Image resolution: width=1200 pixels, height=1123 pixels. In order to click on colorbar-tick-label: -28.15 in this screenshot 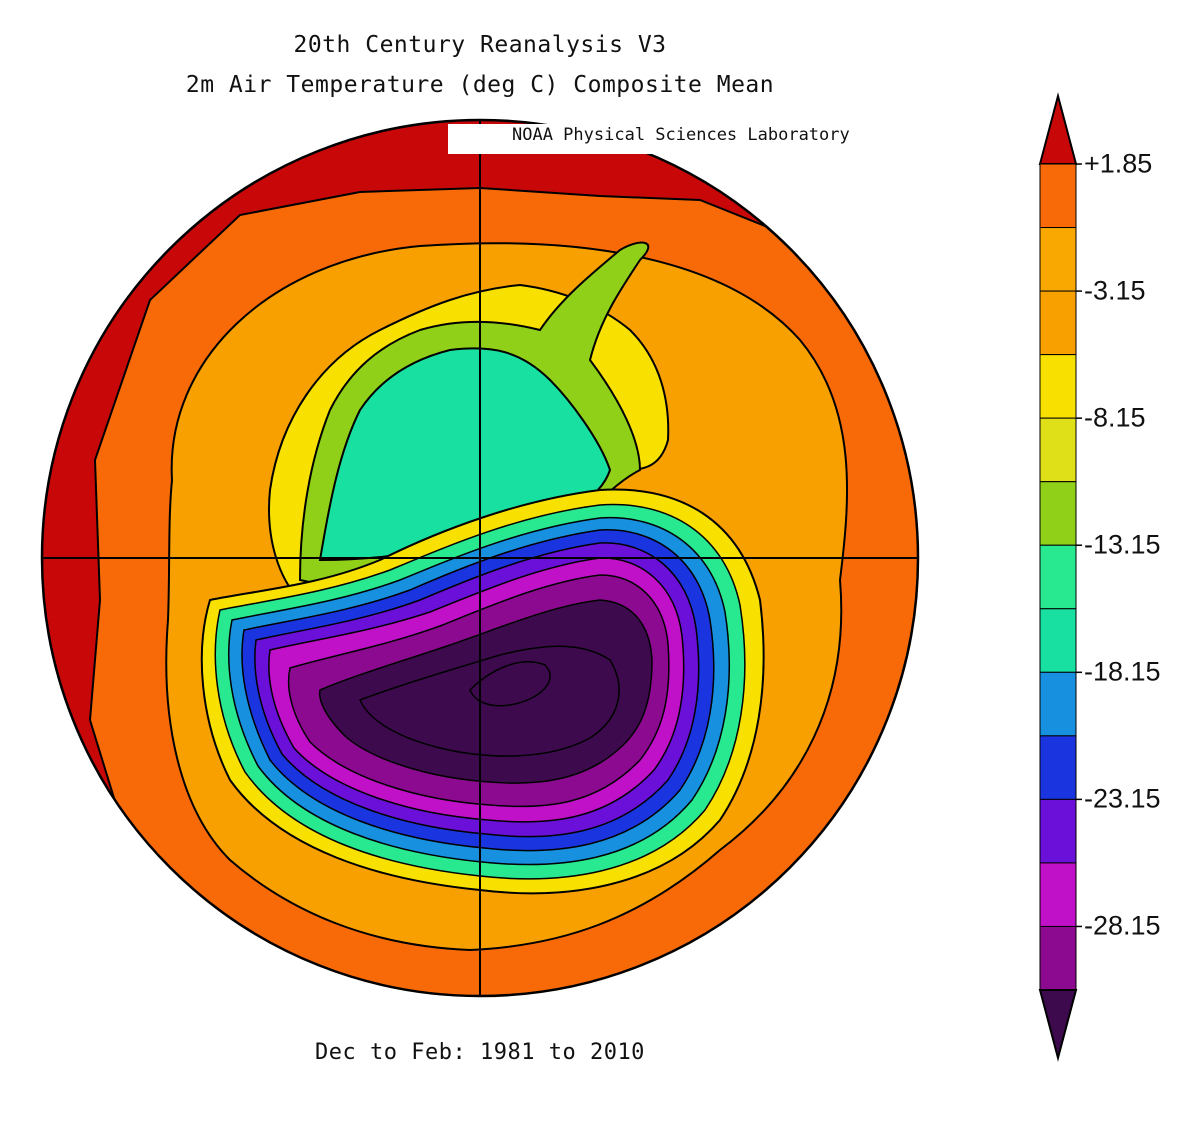, I will do `click(1122, 925)`.